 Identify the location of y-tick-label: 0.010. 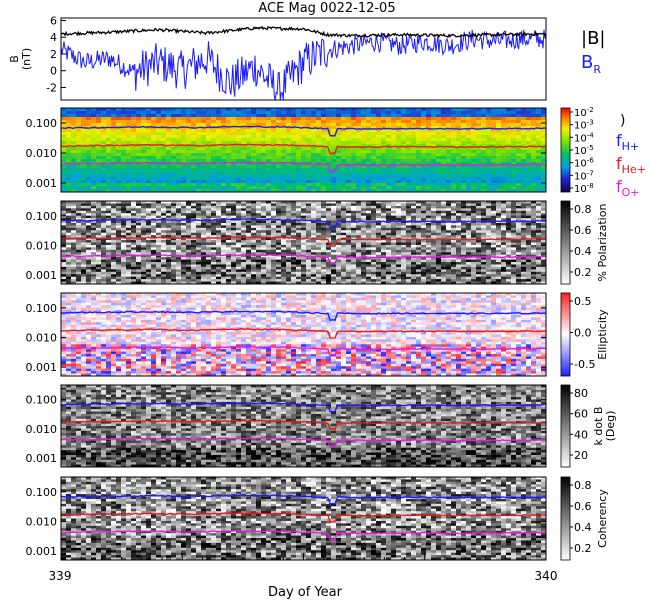
(42, 153).